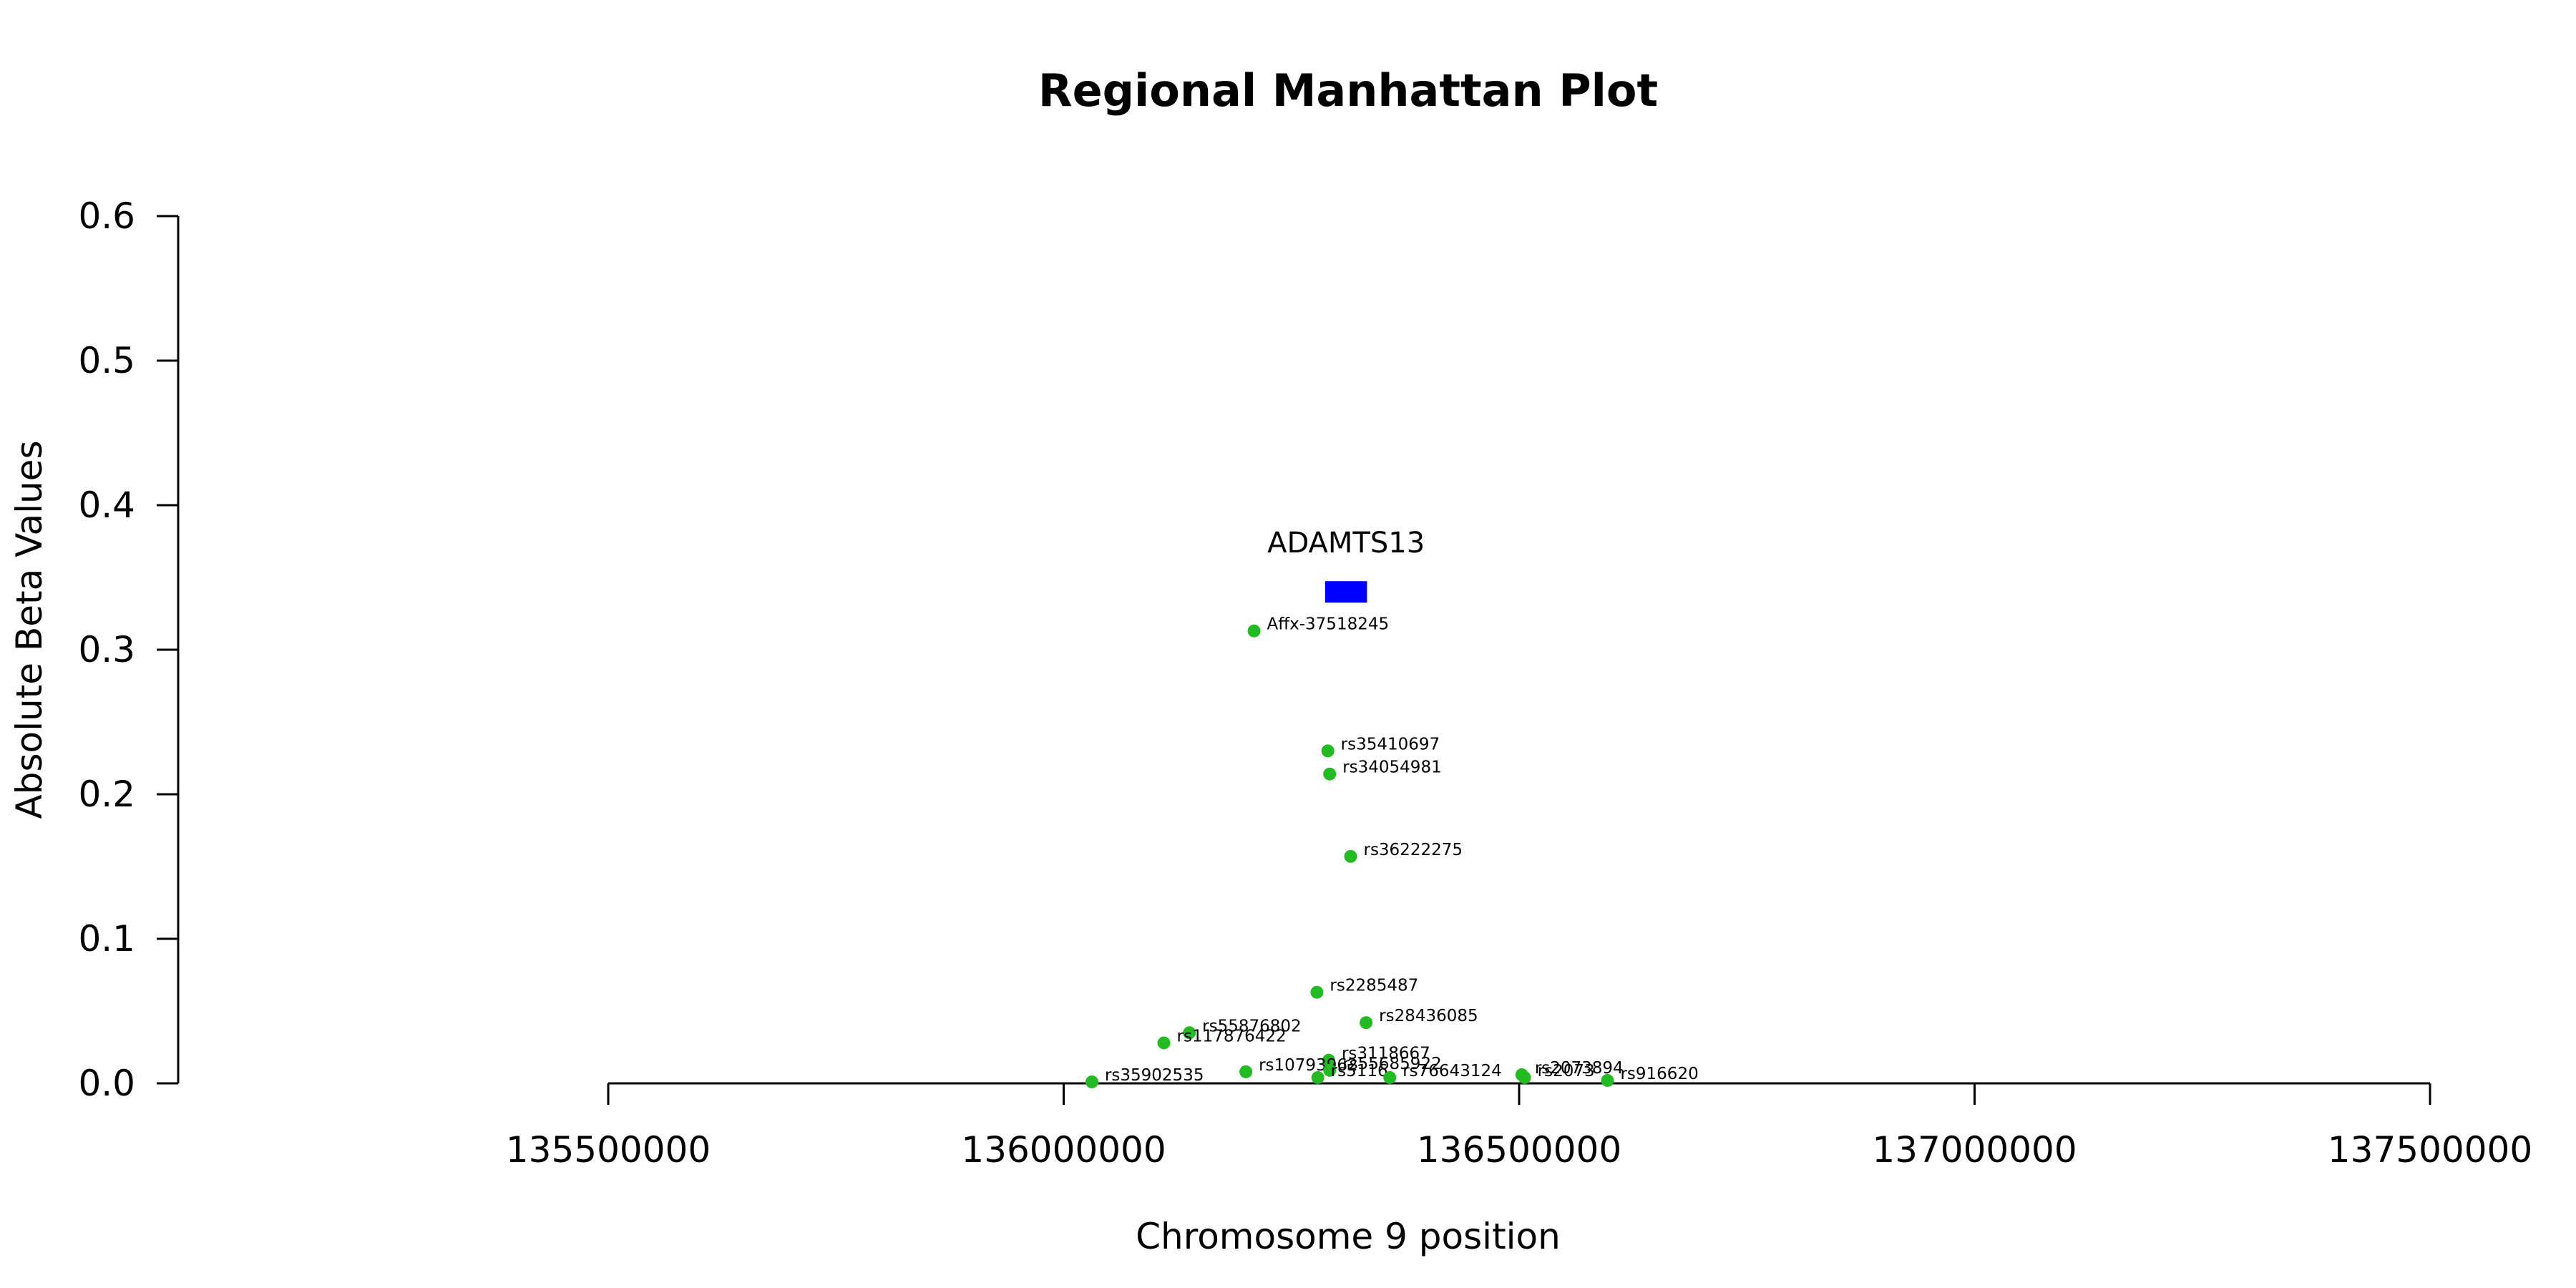 The width and height of the screenshot is (2576, 1288). I want to click on snp-label: Affx-37518245, so click(1328, 624).